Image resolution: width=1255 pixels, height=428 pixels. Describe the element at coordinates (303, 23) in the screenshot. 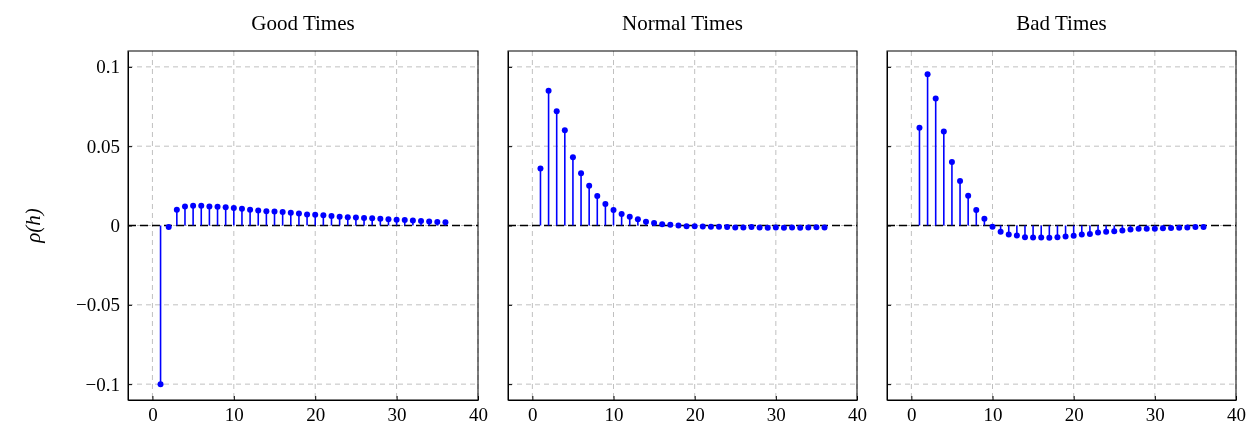

I see `chart-title: Good Times` at that location.